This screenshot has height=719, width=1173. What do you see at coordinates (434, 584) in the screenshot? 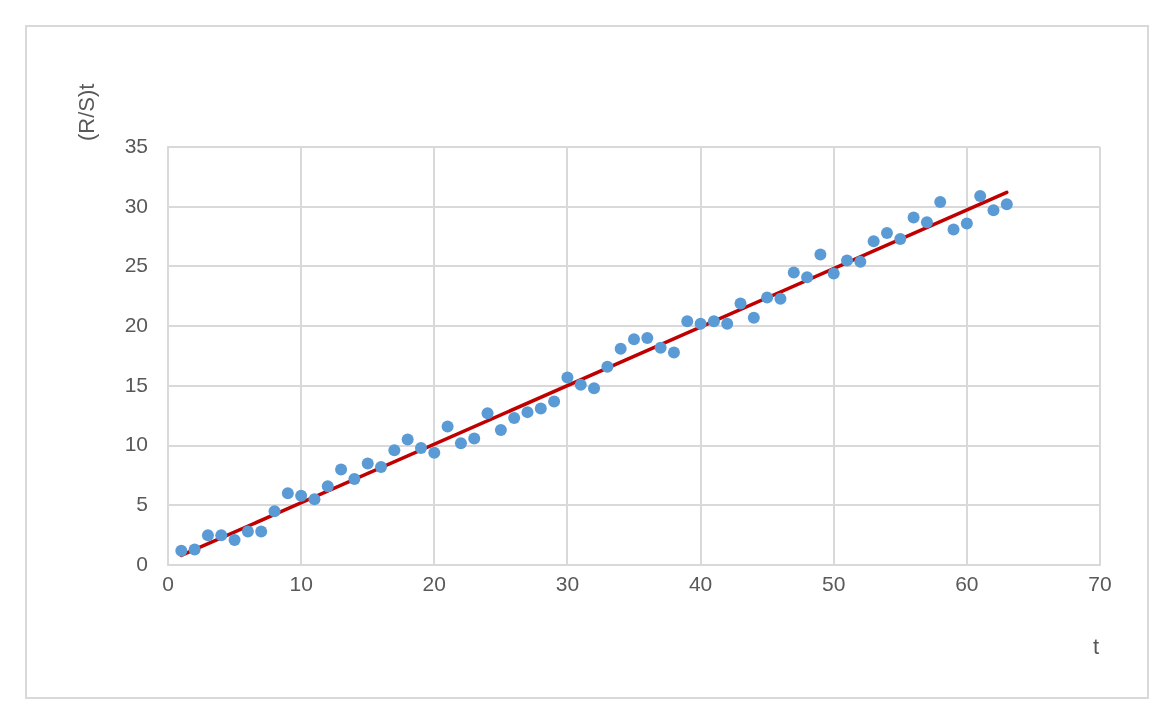
I see `x-tick-label: 20` at bounding box center [434, 584].